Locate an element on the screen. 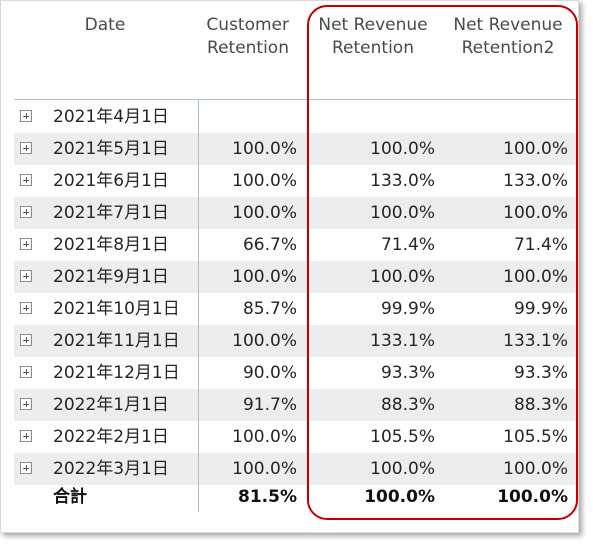 This screenshot has height=548, width=593. header-net-revenue-retention-line2: Retention is located at coordinates (373, 48).